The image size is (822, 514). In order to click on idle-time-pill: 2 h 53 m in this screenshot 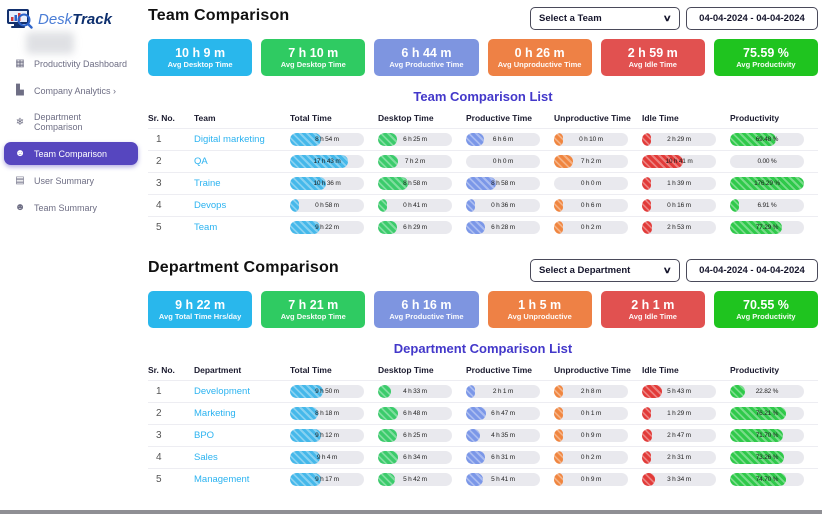, I will do `click(679, 227)`.